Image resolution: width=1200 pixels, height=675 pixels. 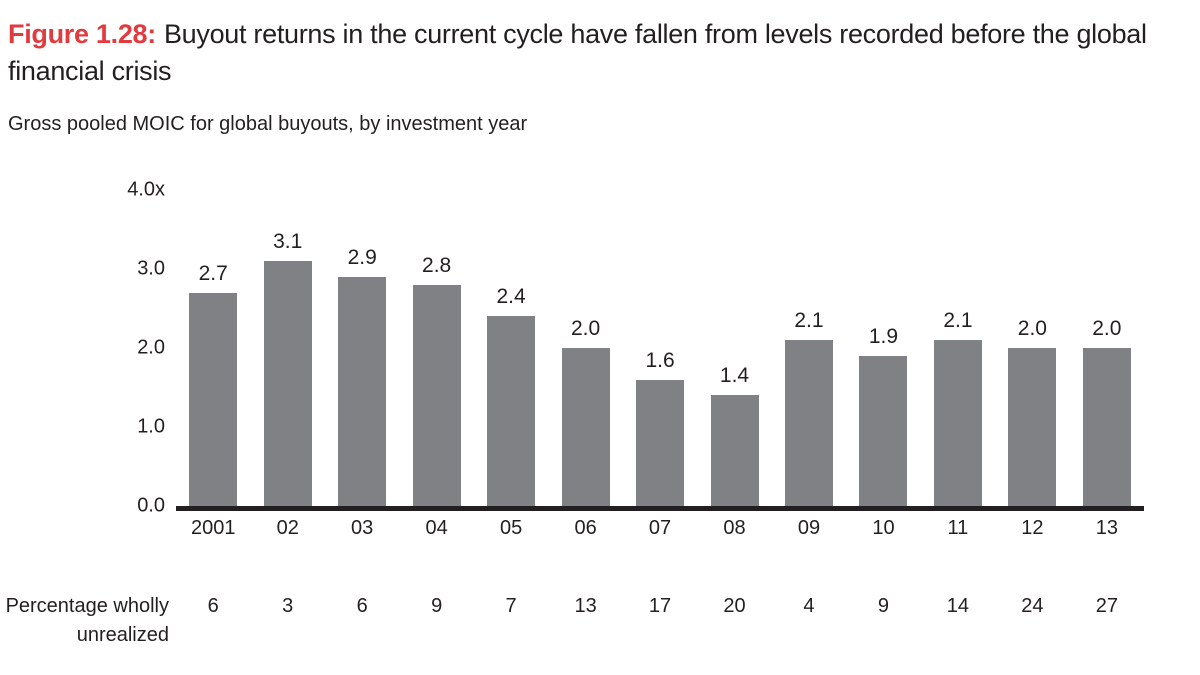 I want to click on bar-column: 2.7, so click(x=213, y=348).